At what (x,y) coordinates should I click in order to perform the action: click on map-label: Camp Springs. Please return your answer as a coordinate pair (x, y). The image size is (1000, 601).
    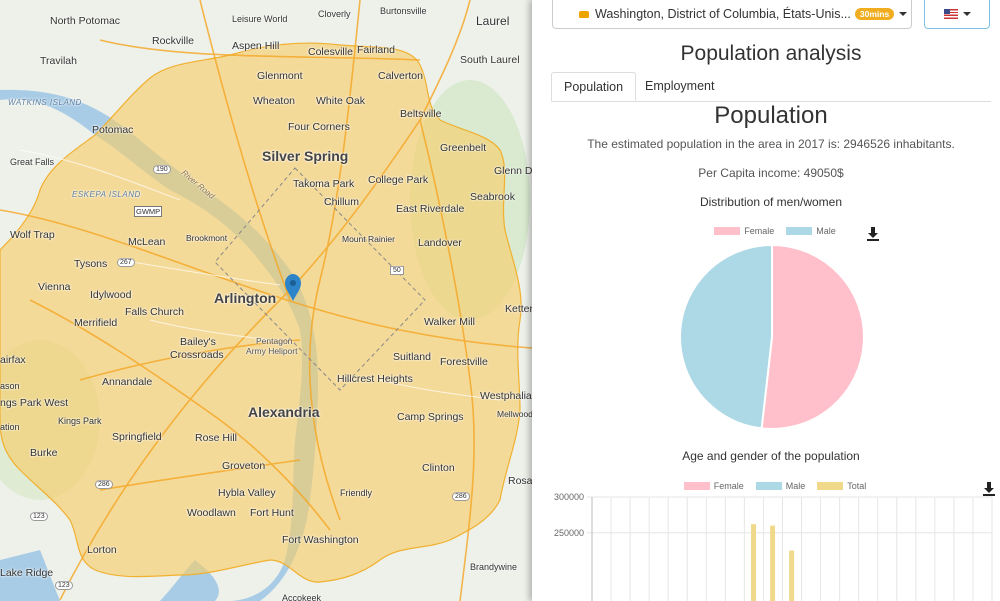
    Looking at the image, I should click on (430, 417).